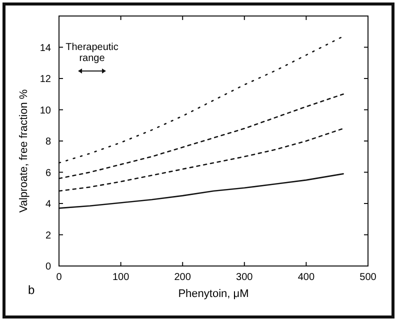  What do you see at coordinates (48, 173) in the screenshot?
I see `y-tick-label: 6` at bounding box center [48, 173].